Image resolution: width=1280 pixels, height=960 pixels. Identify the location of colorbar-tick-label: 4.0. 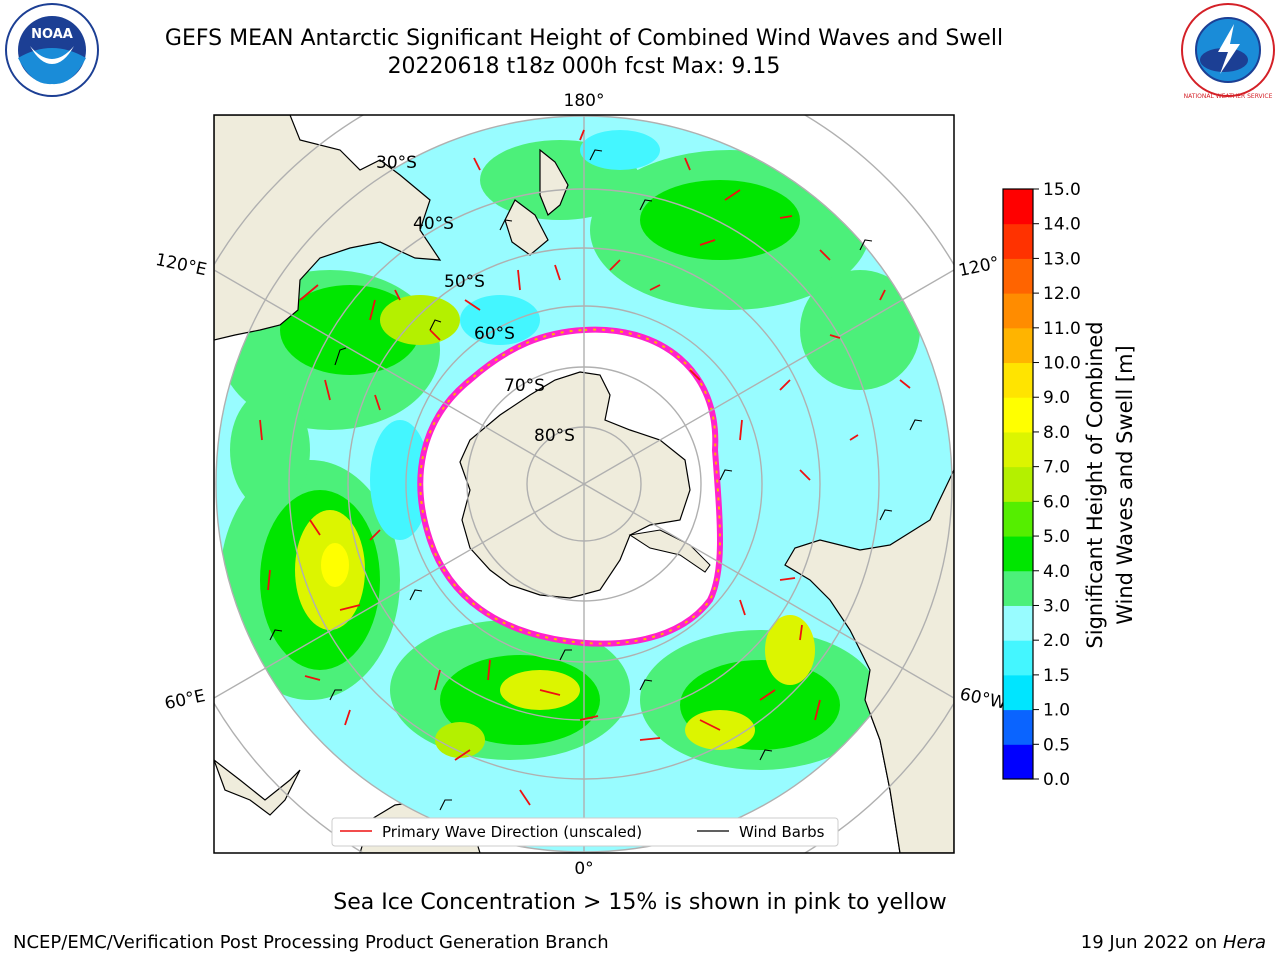
(1056, 572).